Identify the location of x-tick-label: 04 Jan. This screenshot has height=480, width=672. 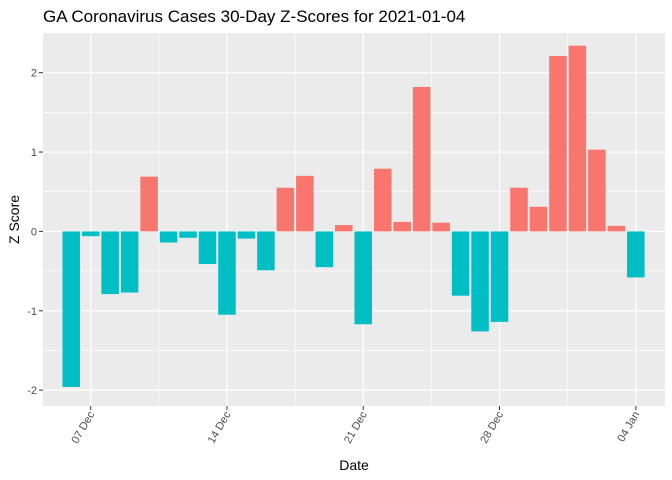
(628, 427).